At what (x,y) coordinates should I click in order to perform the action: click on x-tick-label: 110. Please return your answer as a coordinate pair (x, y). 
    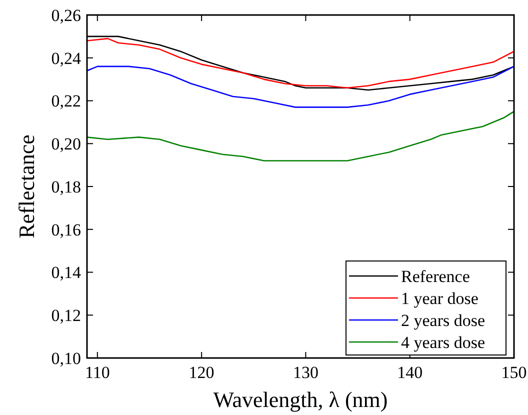
    Looking at the image, I should click on (97, 372).